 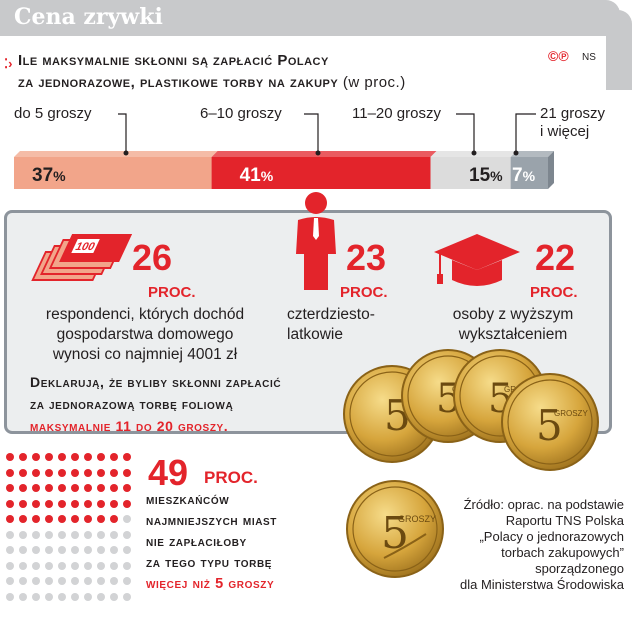 What do you see at coordinates (571, 413) in the screenshot?
I see `svg-text: GROSZY` at bounding box center [571, 413].